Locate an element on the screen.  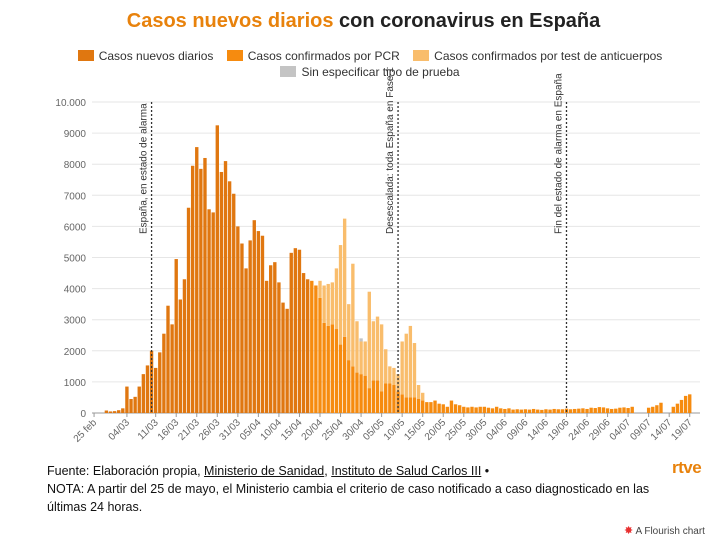
x-tick-label: 09/06 is located at coordinates (518, 430).